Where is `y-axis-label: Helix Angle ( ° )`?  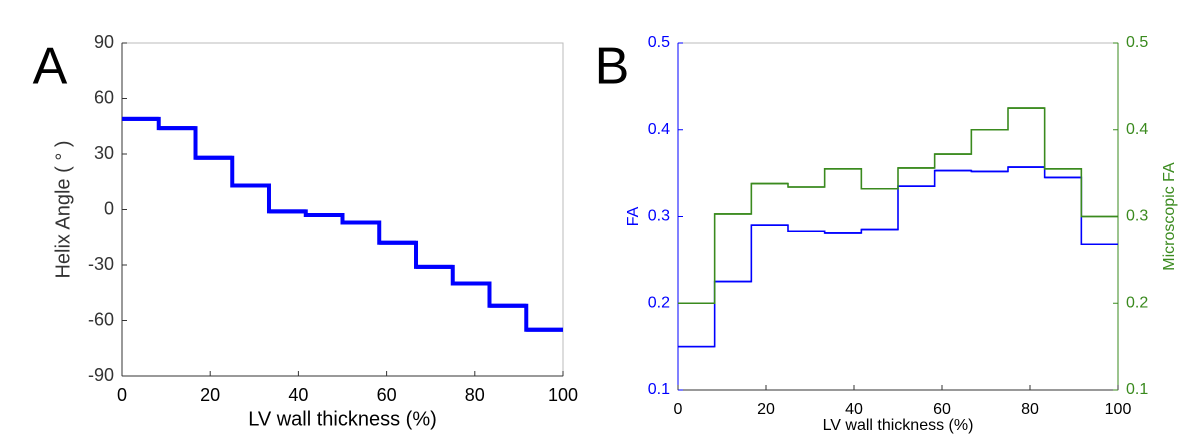 y-axis-label: Helix Angle ( ° ) is located at coordinates (63, 209).